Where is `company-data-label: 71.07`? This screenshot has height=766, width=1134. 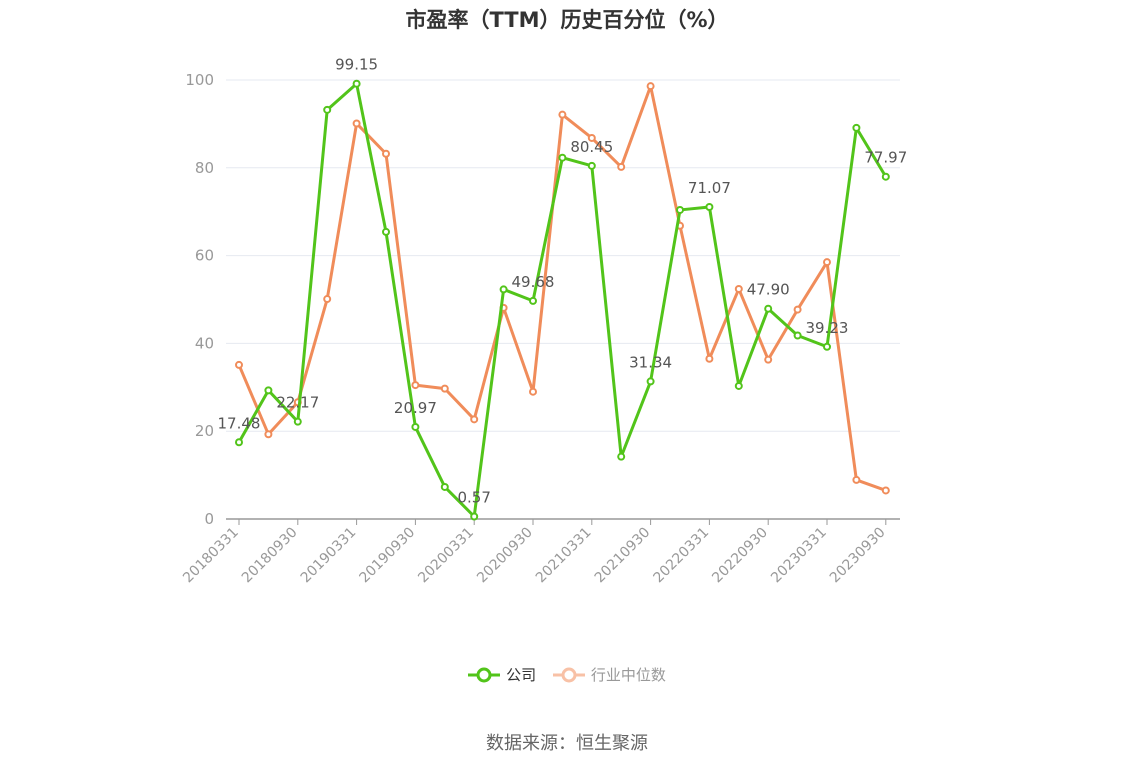
company-data-label: 71.07 is located at coordinates (709, 188).